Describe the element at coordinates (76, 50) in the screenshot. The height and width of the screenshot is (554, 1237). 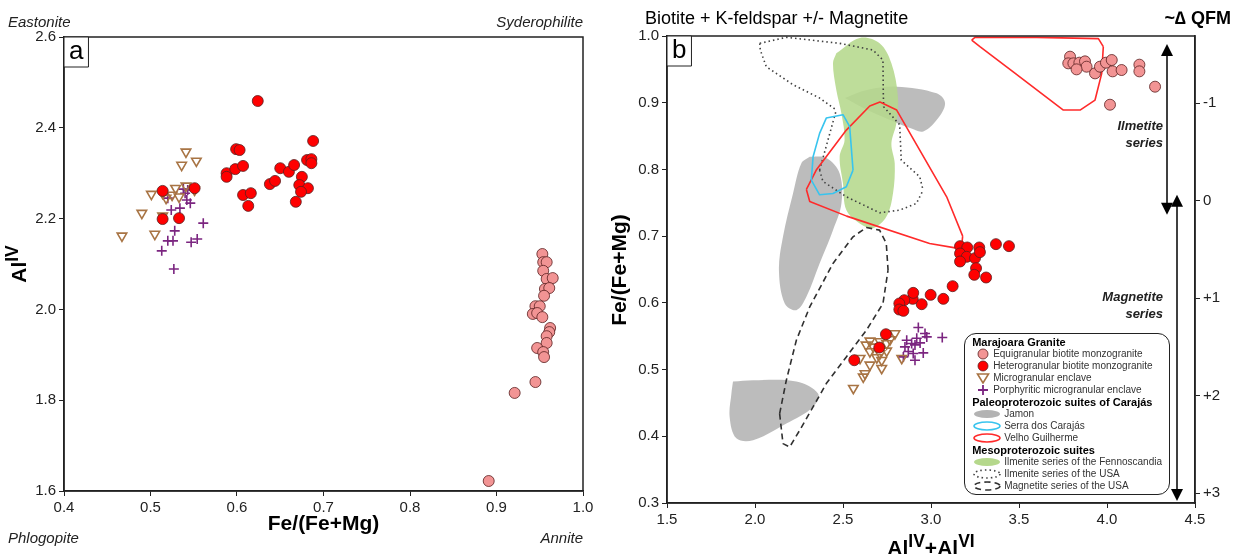
I see `annotation: a` at that location.